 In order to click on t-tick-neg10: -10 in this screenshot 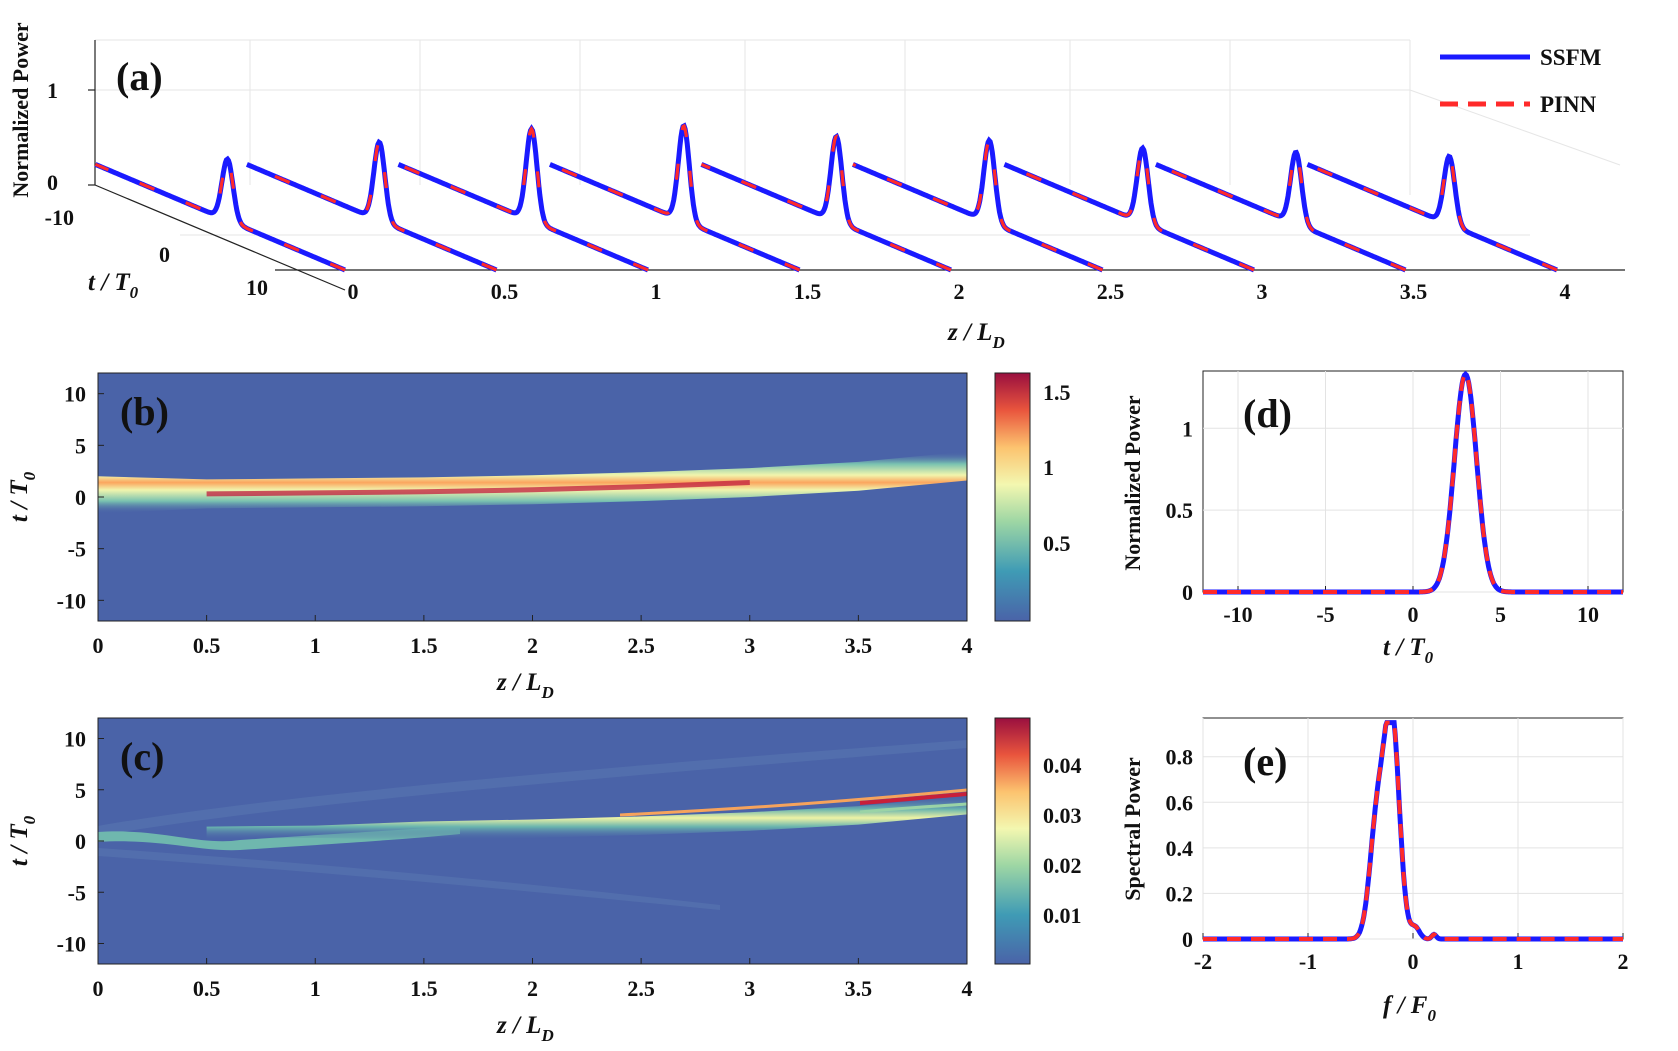, I will do `click(59, 217)`.